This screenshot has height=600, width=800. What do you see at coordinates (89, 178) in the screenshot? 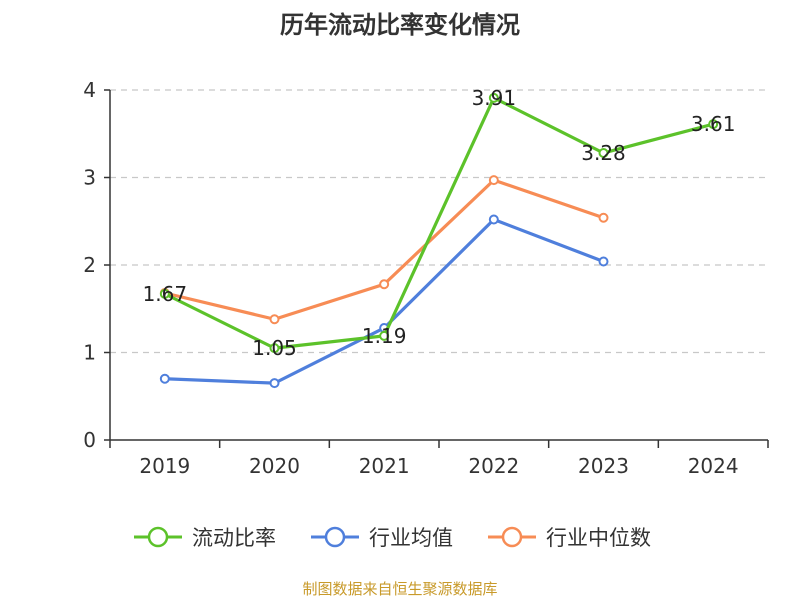
I see `y-tick-label: 3` at bounding box center [89, 178].